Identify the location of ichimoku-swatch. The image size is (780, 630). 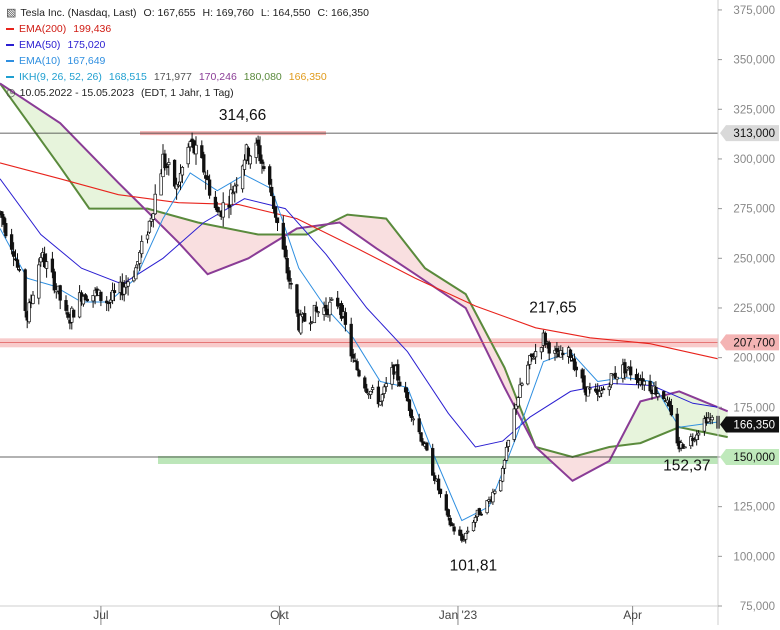
(10, 77).